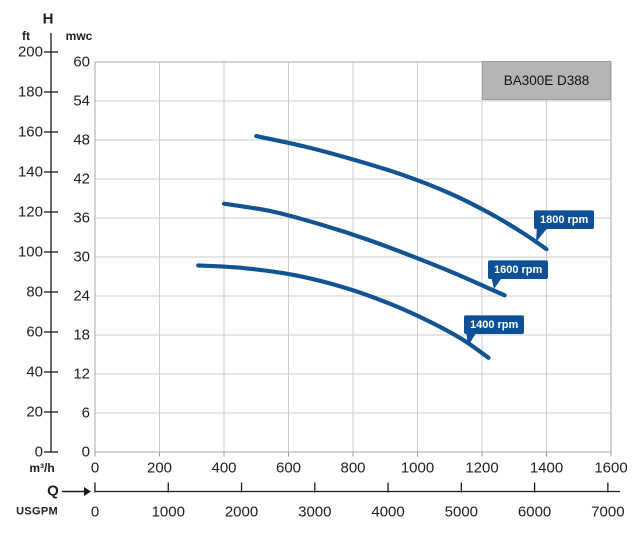 The image size is (640, 539). What do you see at coordinates (343, 311) in the screenshot?
I see `curve-1400-rpm` at bounding box center [343, 311].